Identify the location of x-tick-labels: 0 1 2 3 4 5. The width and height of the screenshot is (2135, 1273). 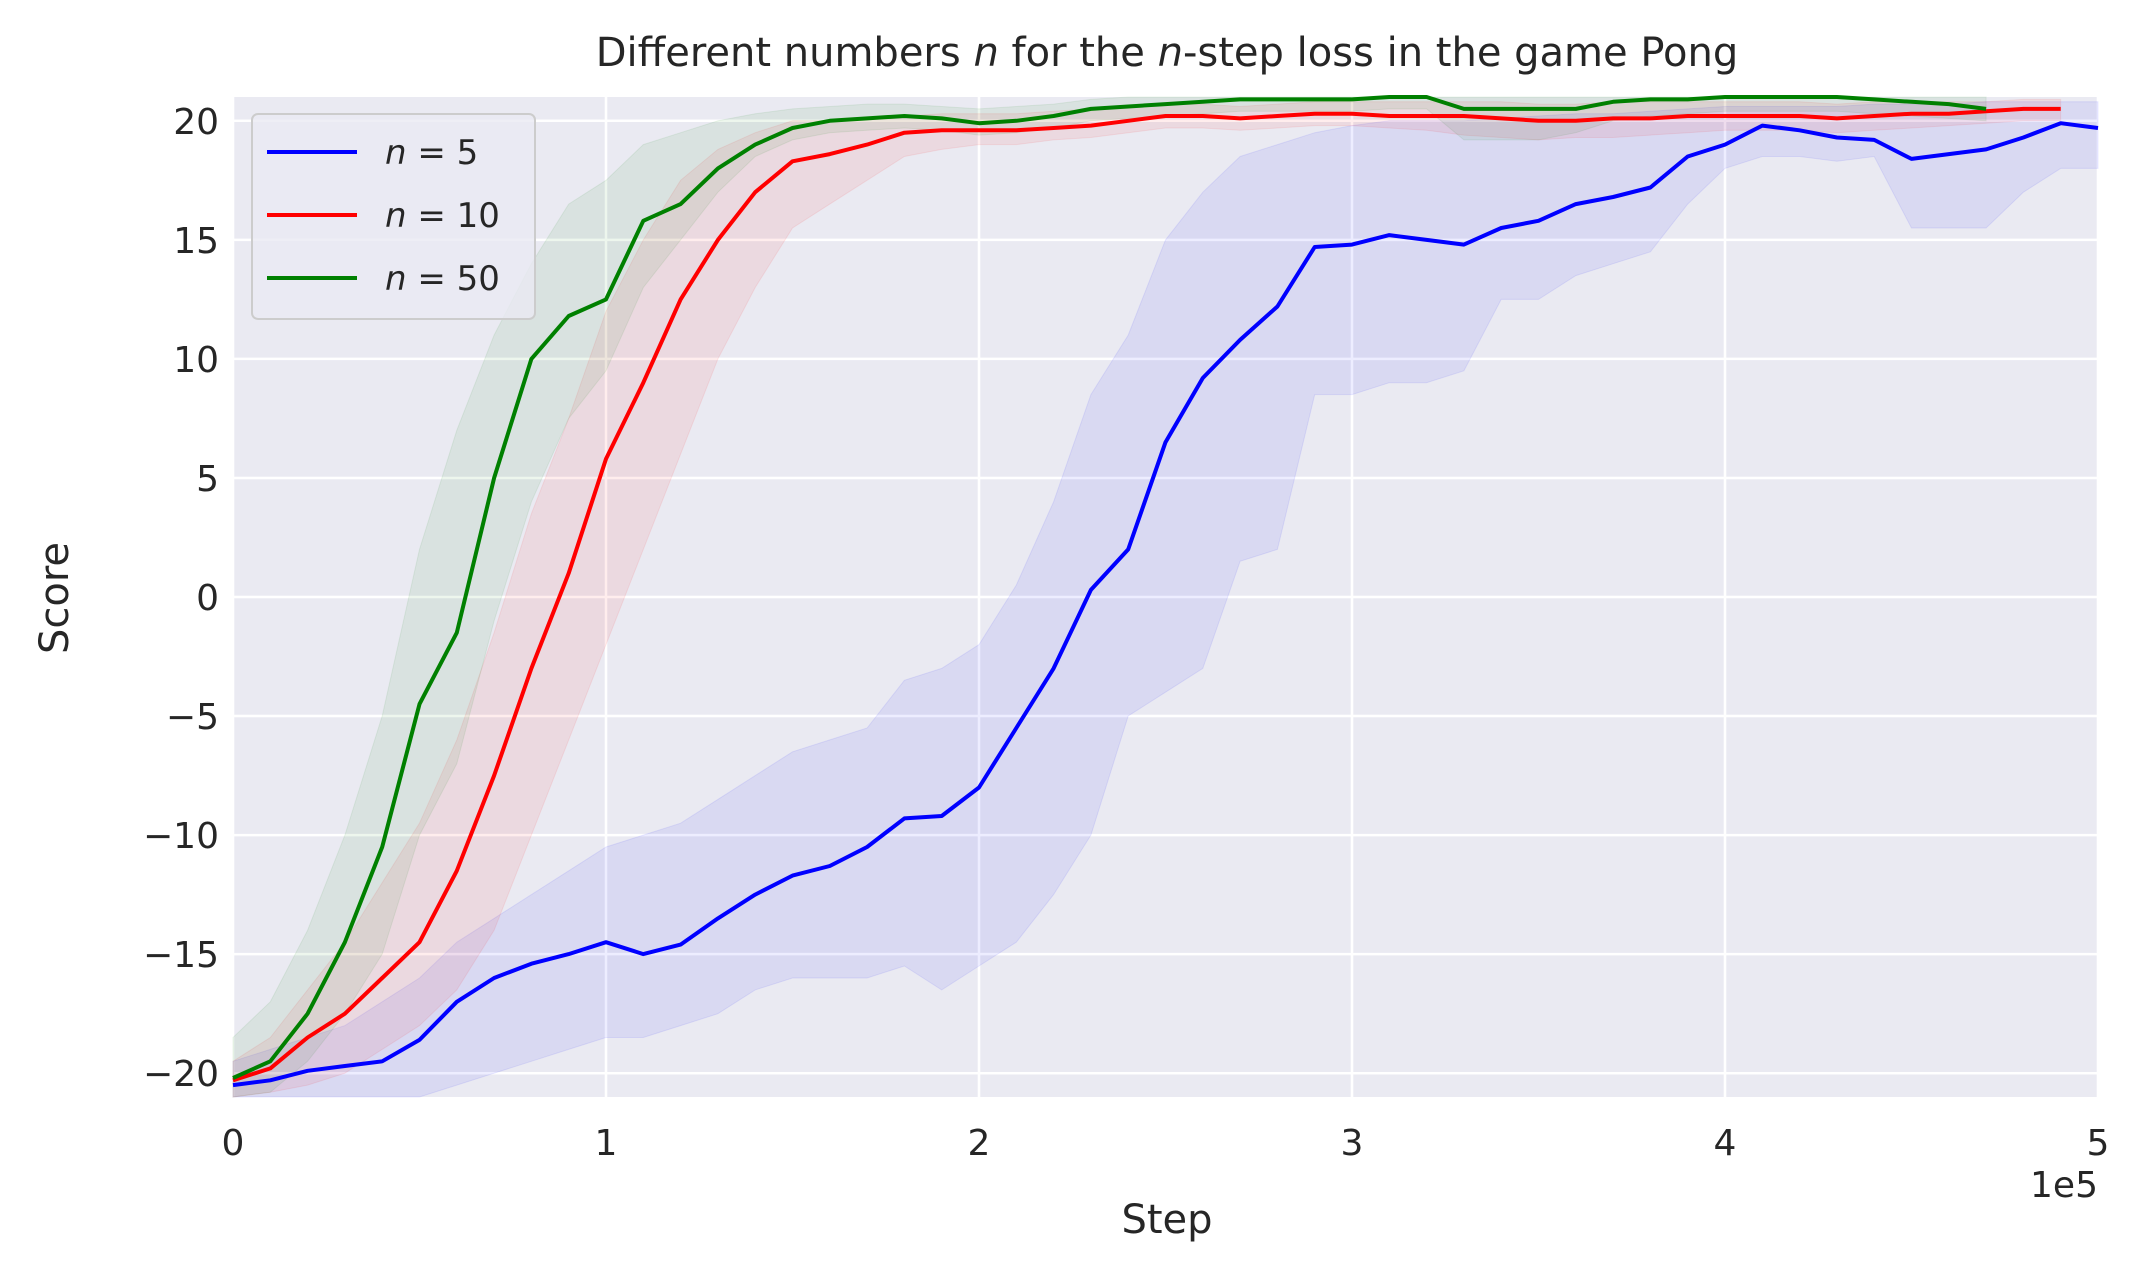
(1166, 1143).